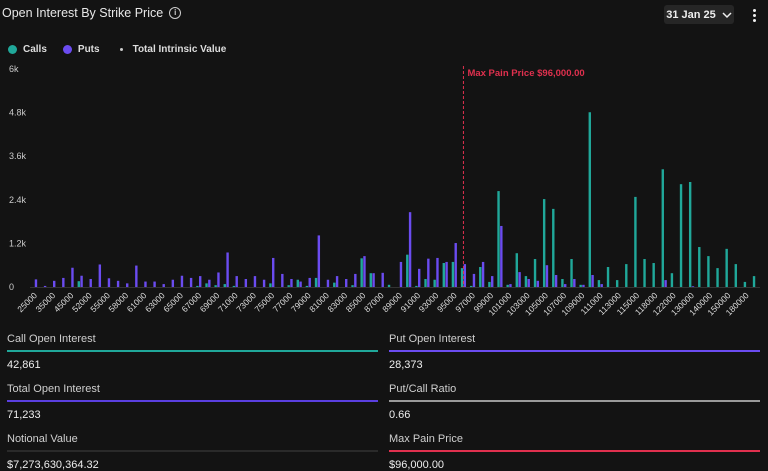 This screenshot has width=768, height=471. I want to click on y-tick-label: 3.6k, so click(18, 156).